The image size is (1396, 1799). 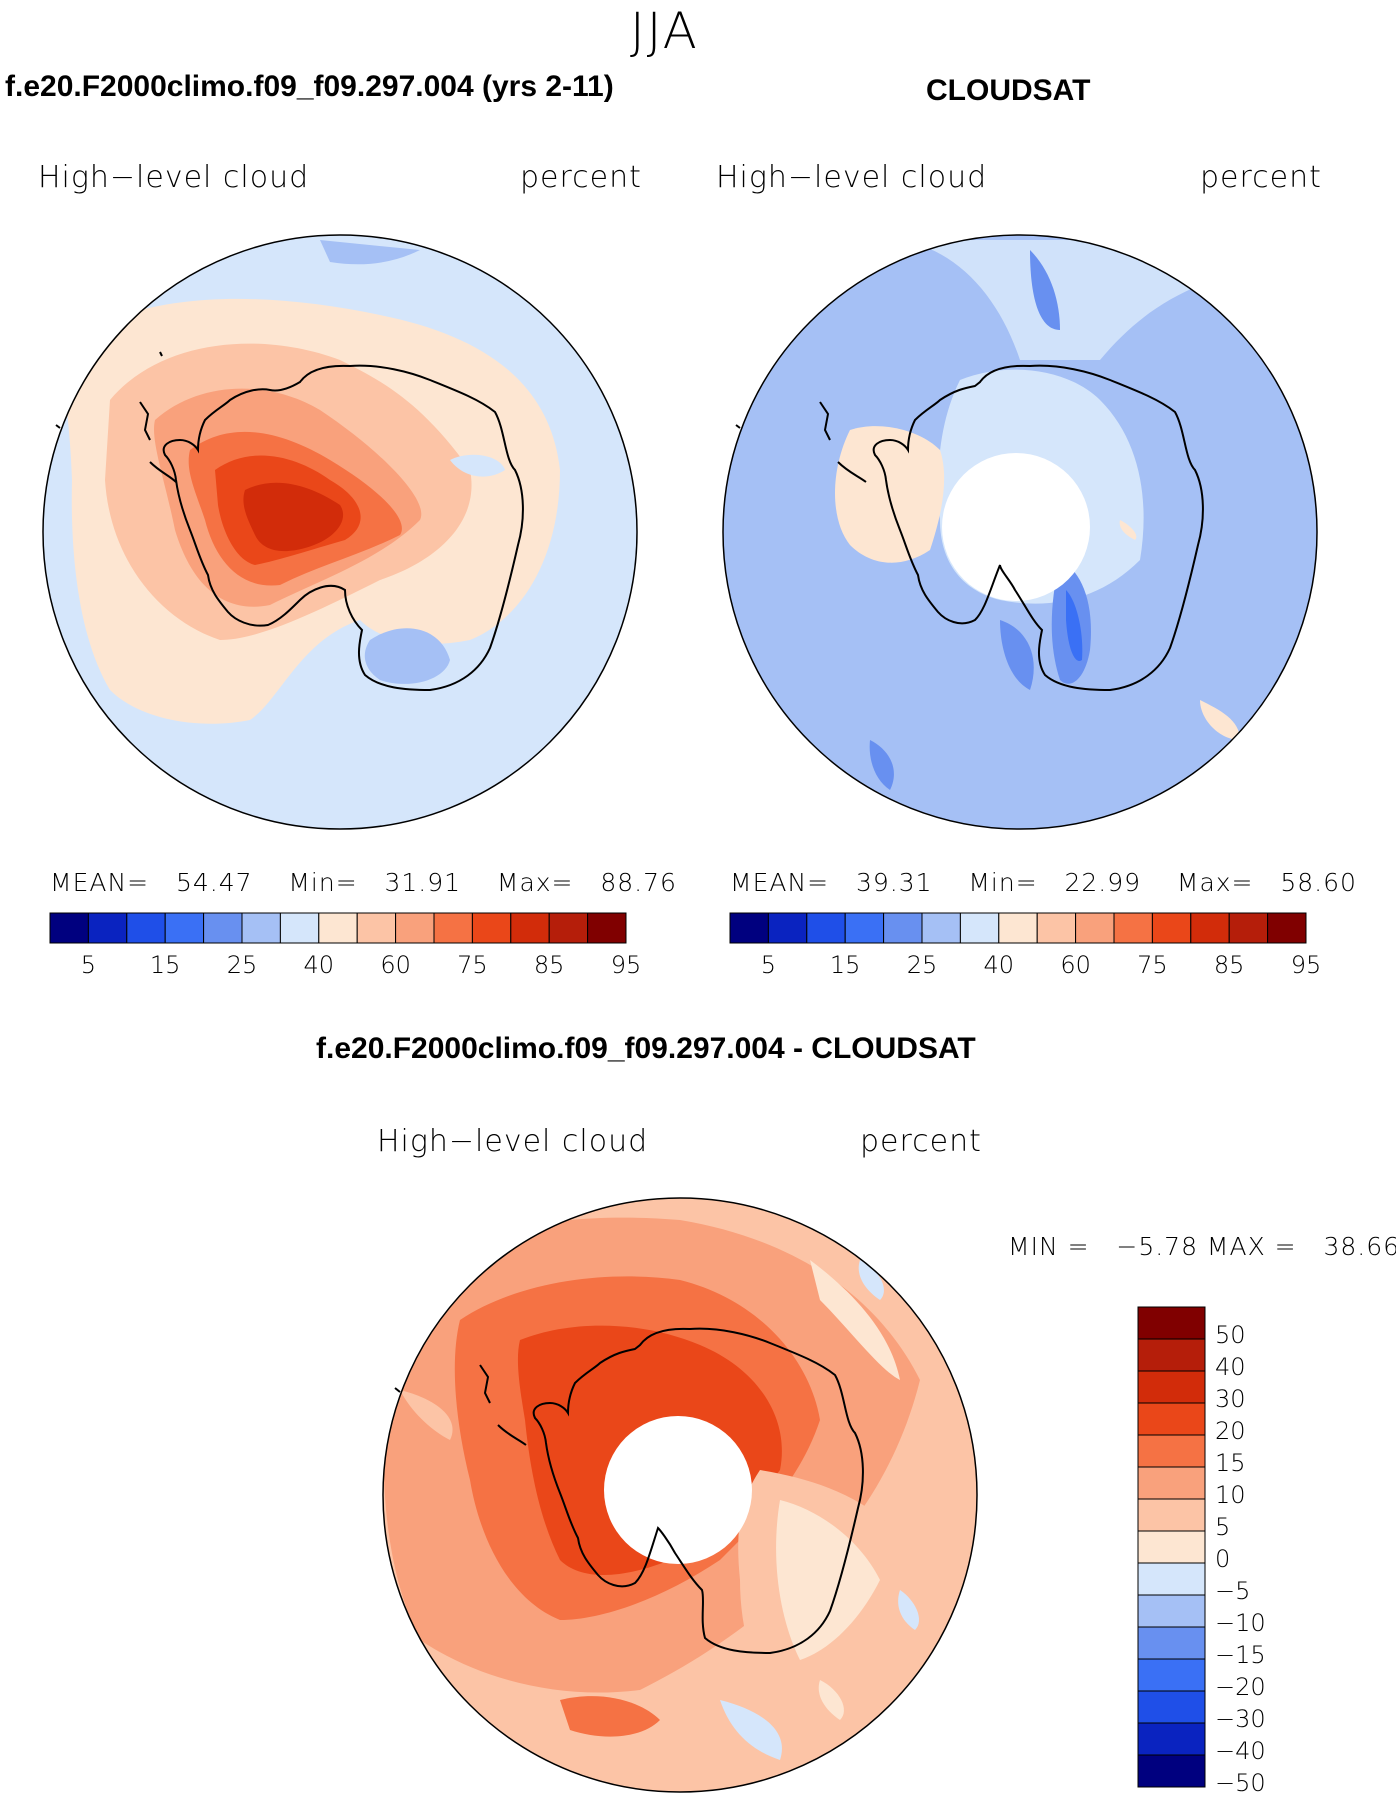 I want to click on diff-variable-label: High−level cloud, so click(x=513, y=1141).